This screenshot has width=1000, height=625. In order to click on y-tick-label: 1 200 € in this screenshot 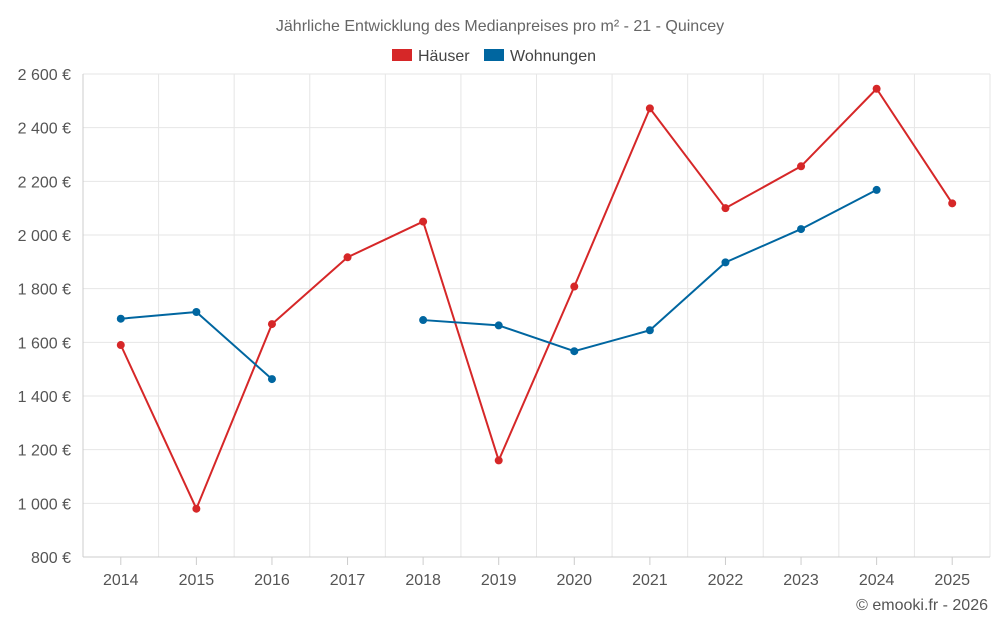, I will do `click(44, 451)`.